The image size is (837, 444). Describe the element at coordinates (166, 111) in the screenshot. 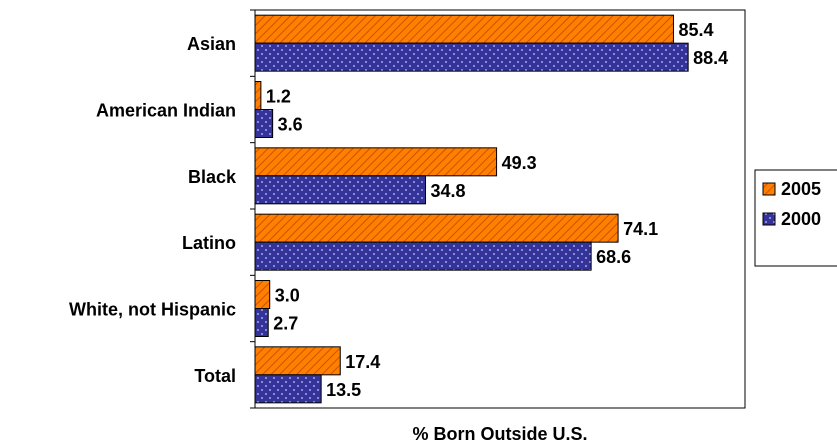

I see `category-label: American Indian` at that location.